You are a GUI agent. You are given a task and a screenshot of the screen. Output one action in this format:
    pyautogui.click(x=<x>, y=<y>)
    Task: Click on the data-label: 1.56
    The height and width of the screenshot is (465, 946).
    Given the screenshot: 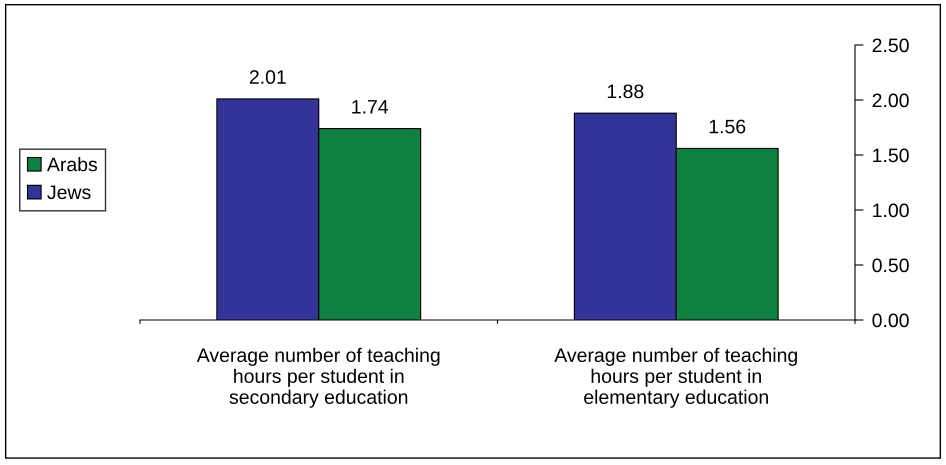 What is the action you would take?
    pyautogui.click(x=728, y=127)
    